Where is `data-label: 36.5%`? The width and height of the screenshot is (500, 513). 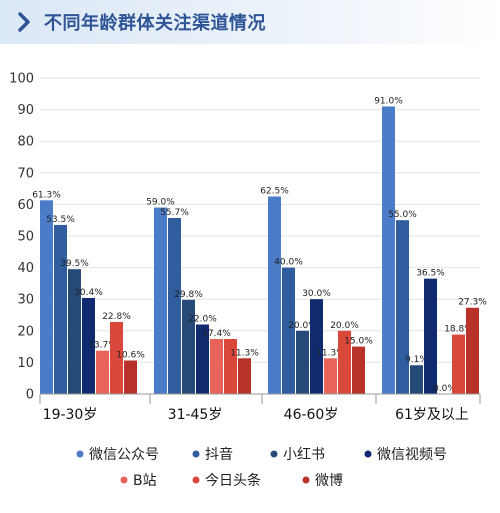
data-label: 36.5% is located at coordinates (430, 274).